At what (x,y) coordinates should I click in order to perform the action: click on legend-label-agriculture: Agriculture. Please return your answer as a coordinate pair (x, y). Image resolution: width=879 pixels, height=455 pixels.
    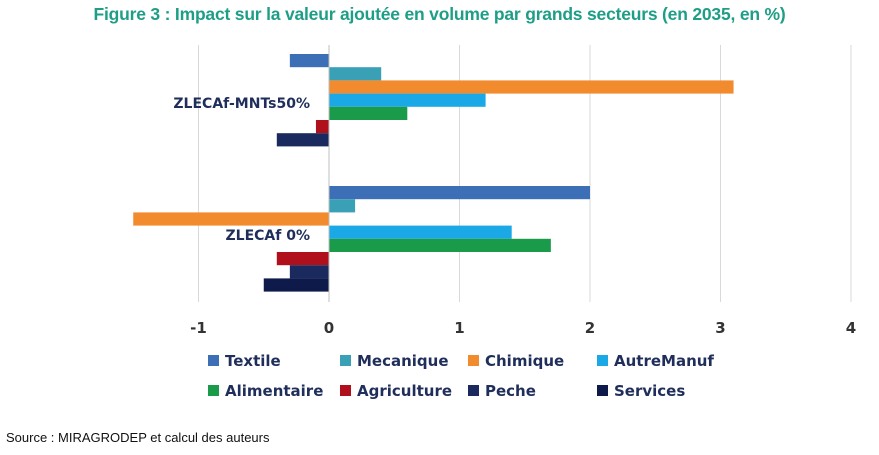
    Looking at the image, I should click on (404, 391).